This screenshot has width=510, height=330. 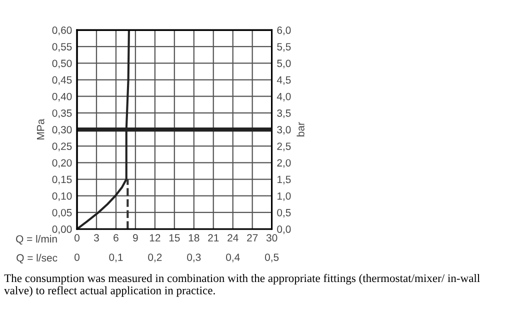 What do you see at coordinates (77, 238) in the screenshot?
I see `x-tick-label: 0` at bounding box center [77, 238].